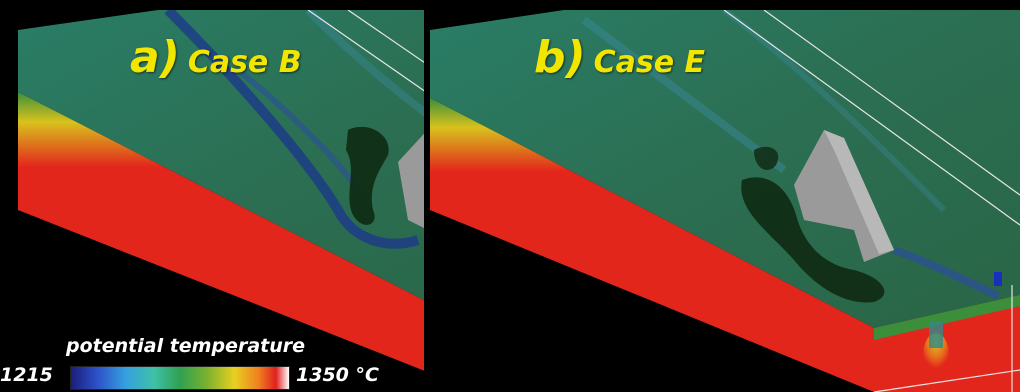  What do you see at coordinates (936, 335) in the screenshot?
I see `plume-stem` at bounding box center [936, 335].